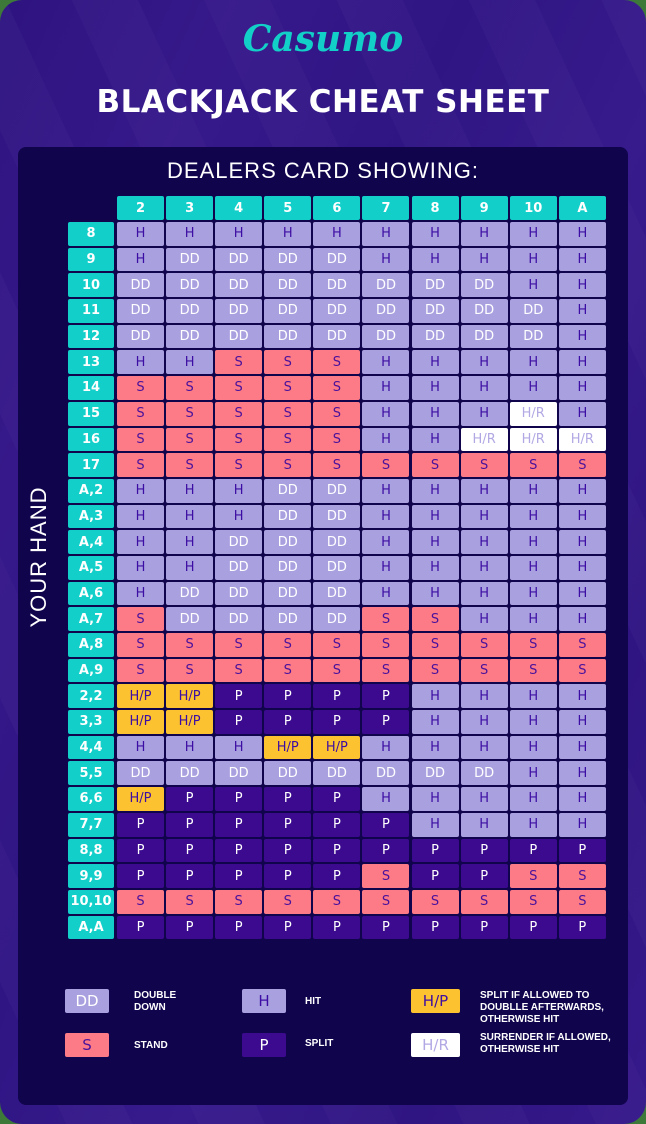 The width and height of the screenshot is (646, 1124). Describe the element at coordinates (535, 995) in the screenshot. I see `legend-label-line: SPLIT IF ALLOWED TO` at that location.